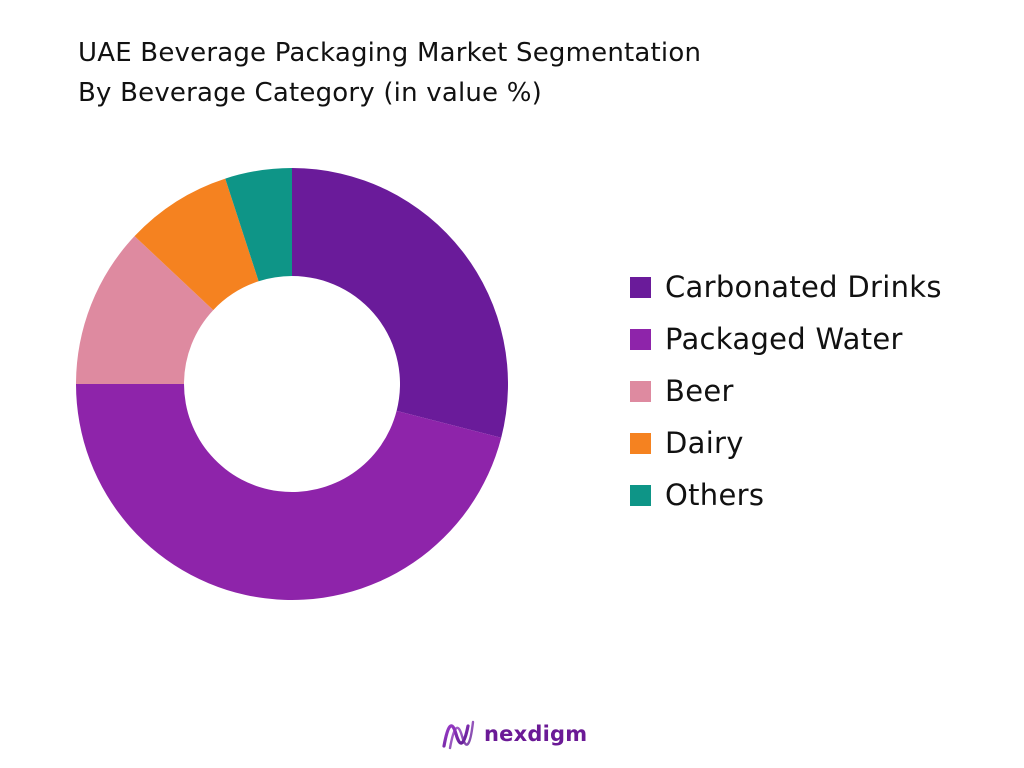 This screenshot has width=1024, height=768. I want to click on legend-label: Dairy, so click(704, 443).